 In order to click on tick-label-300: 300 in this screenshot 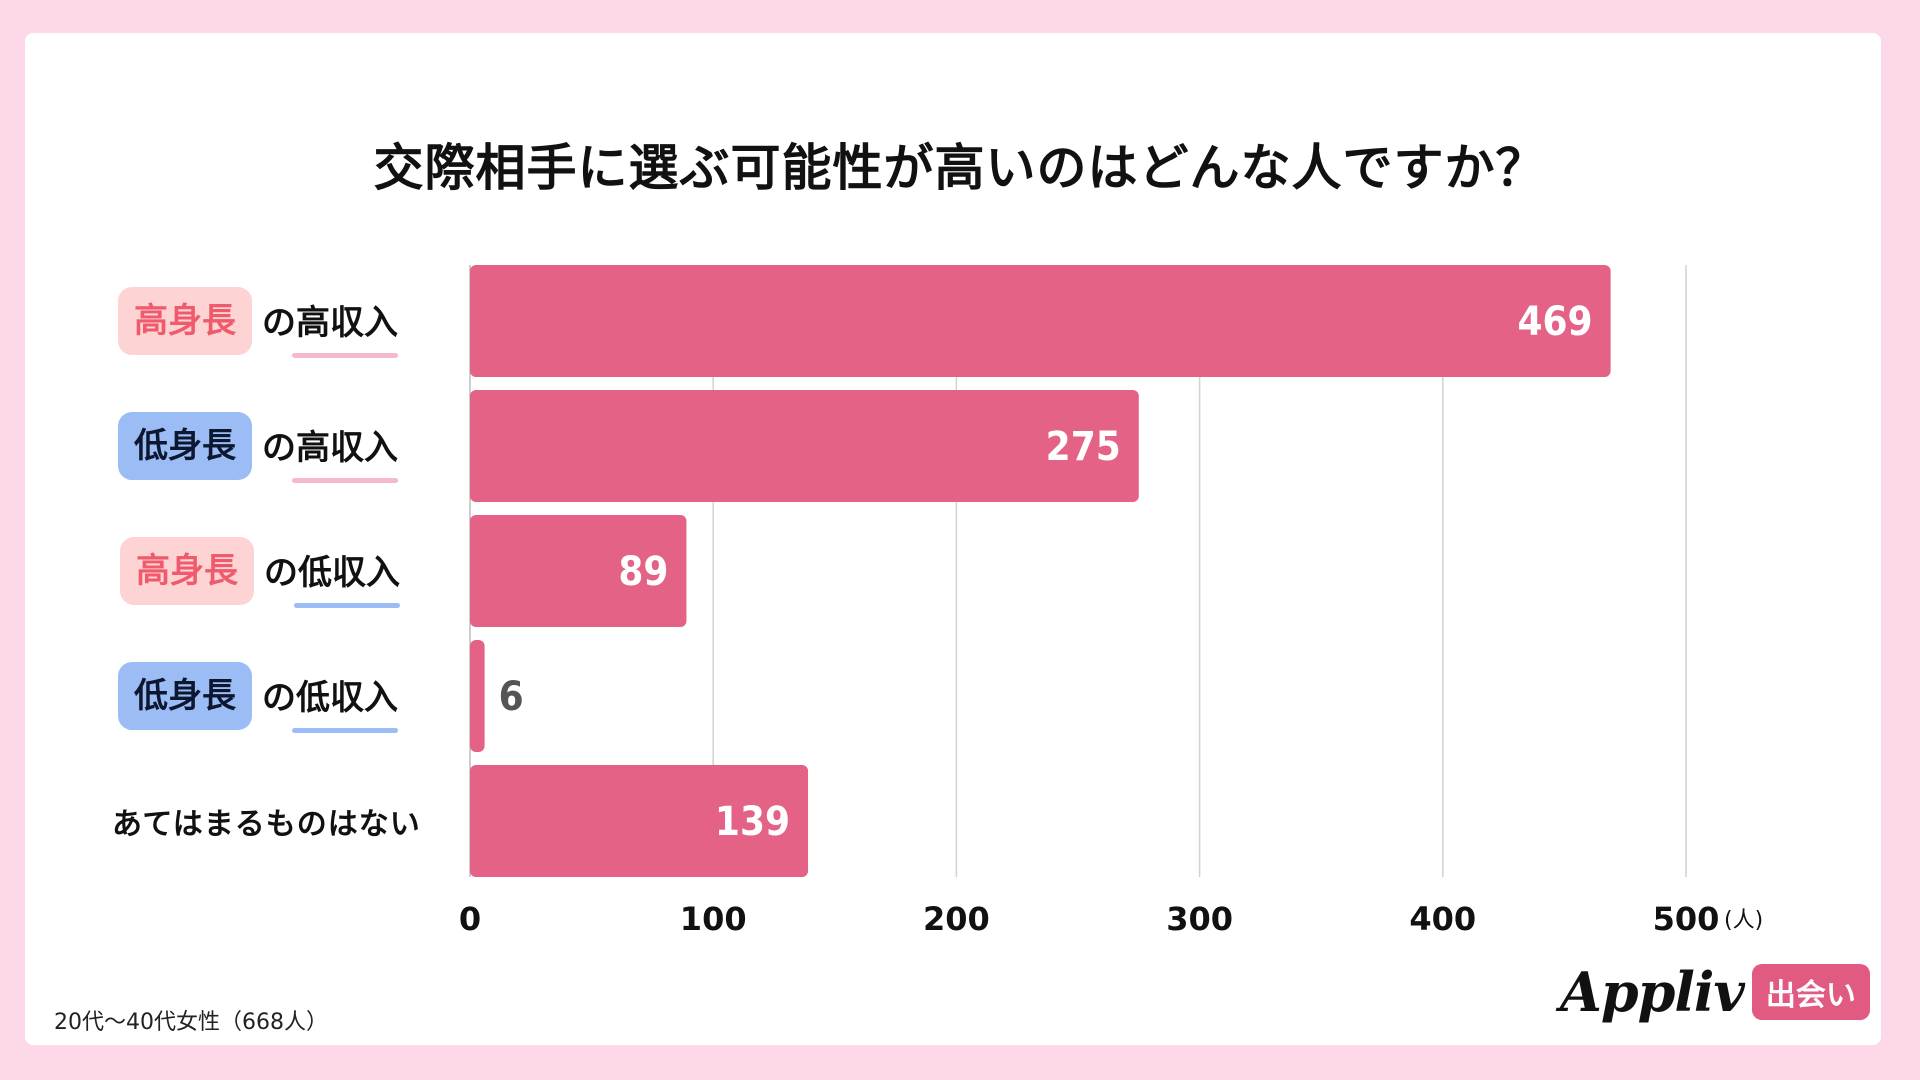, I will do `click(1199, 919)`.